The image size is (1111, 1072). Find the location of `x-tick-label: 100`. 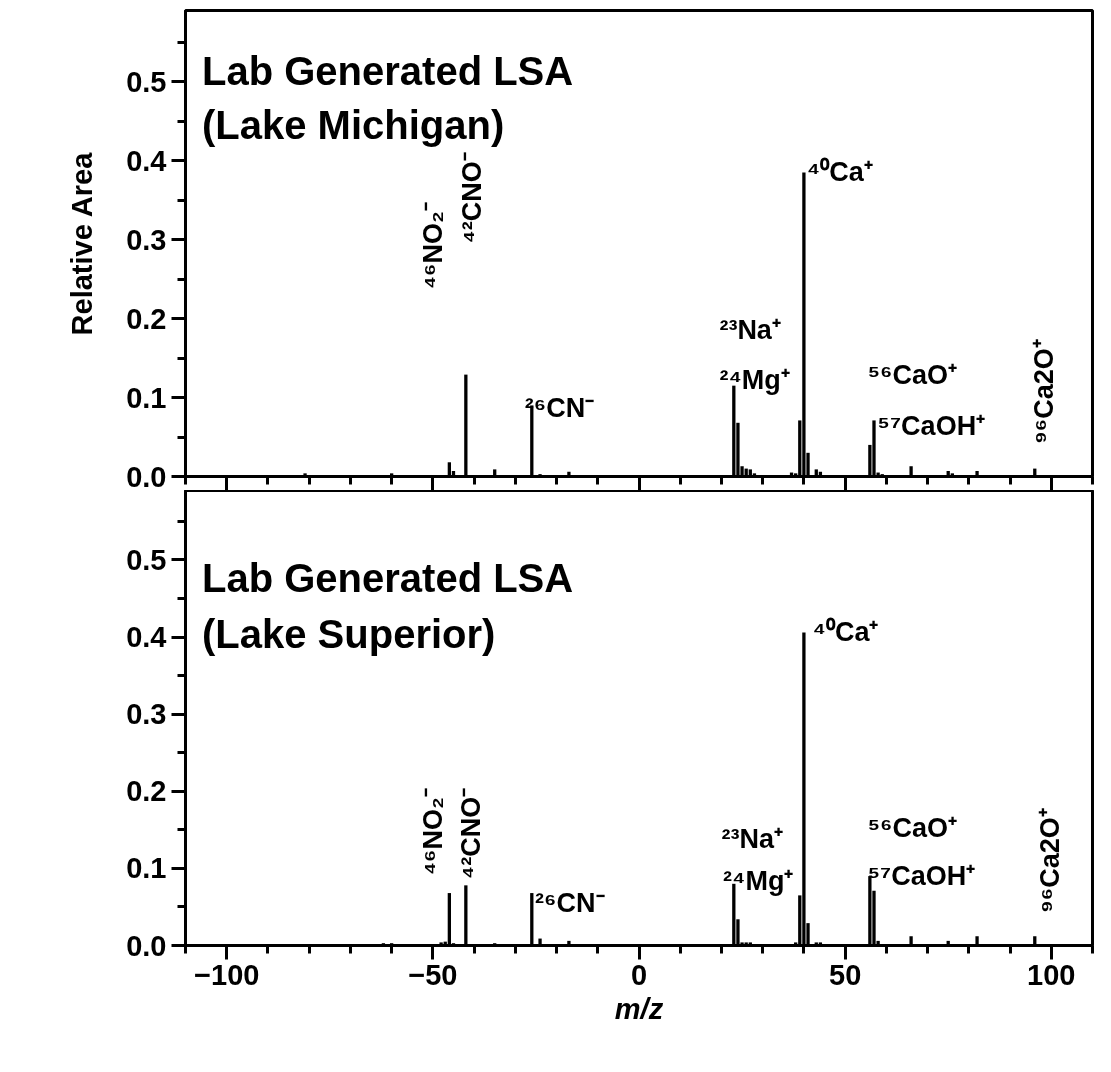

x-tick-label: 100 is located at coordinates (1051, 974).